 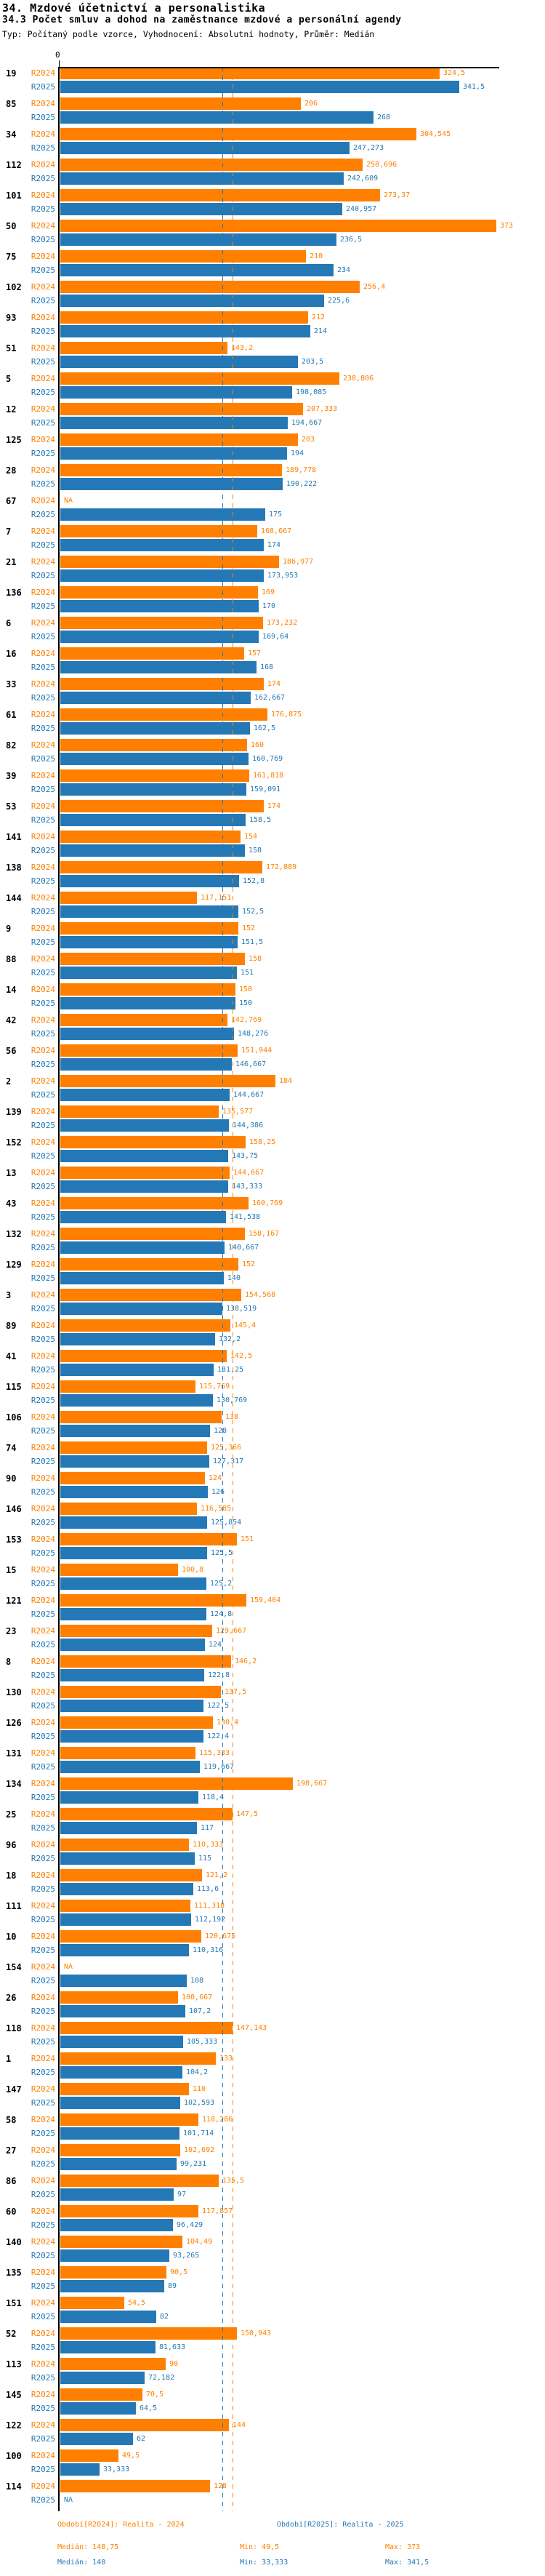 I want to click on bar-pair: 102 R2024 256,4 R2025 225,6, so click(x=272, y=296).